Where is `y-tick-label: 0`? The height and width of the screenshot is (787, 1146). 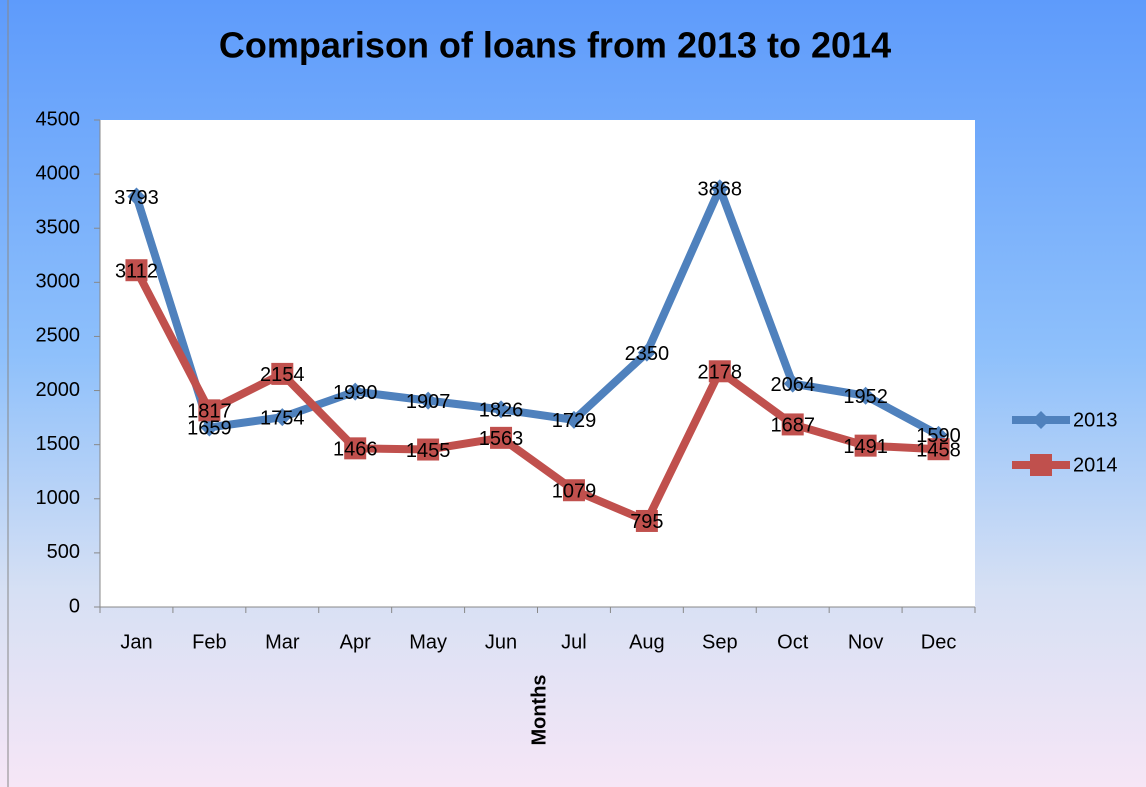 y-tick-label: 0 is located at coordinates (74, 606).